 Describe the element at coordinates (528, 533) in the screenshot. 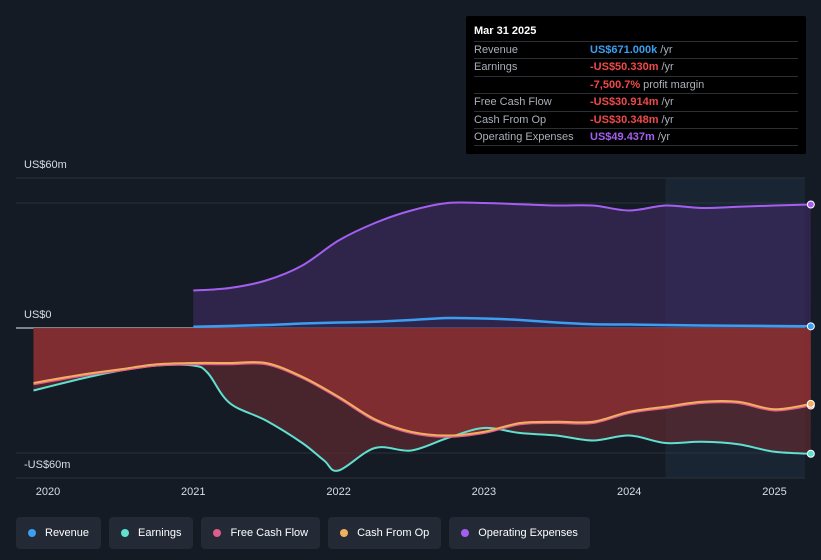

I see `legend-label: Operating Expenses` at that location.